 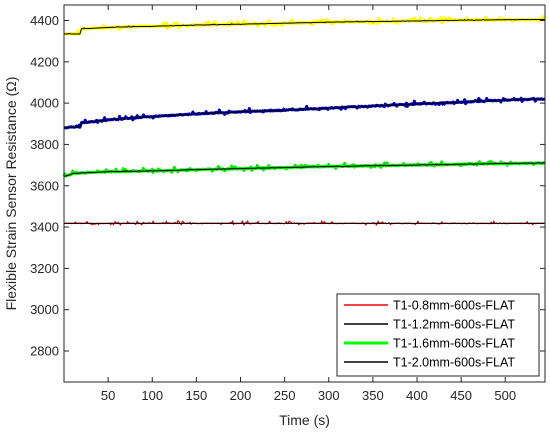 What do you see at coordinates (11, 194) in the screenshot?
I see `y-axis-title: Flexible Strain Sensor Resistance (Ω)` at bounding box center [11, 194].